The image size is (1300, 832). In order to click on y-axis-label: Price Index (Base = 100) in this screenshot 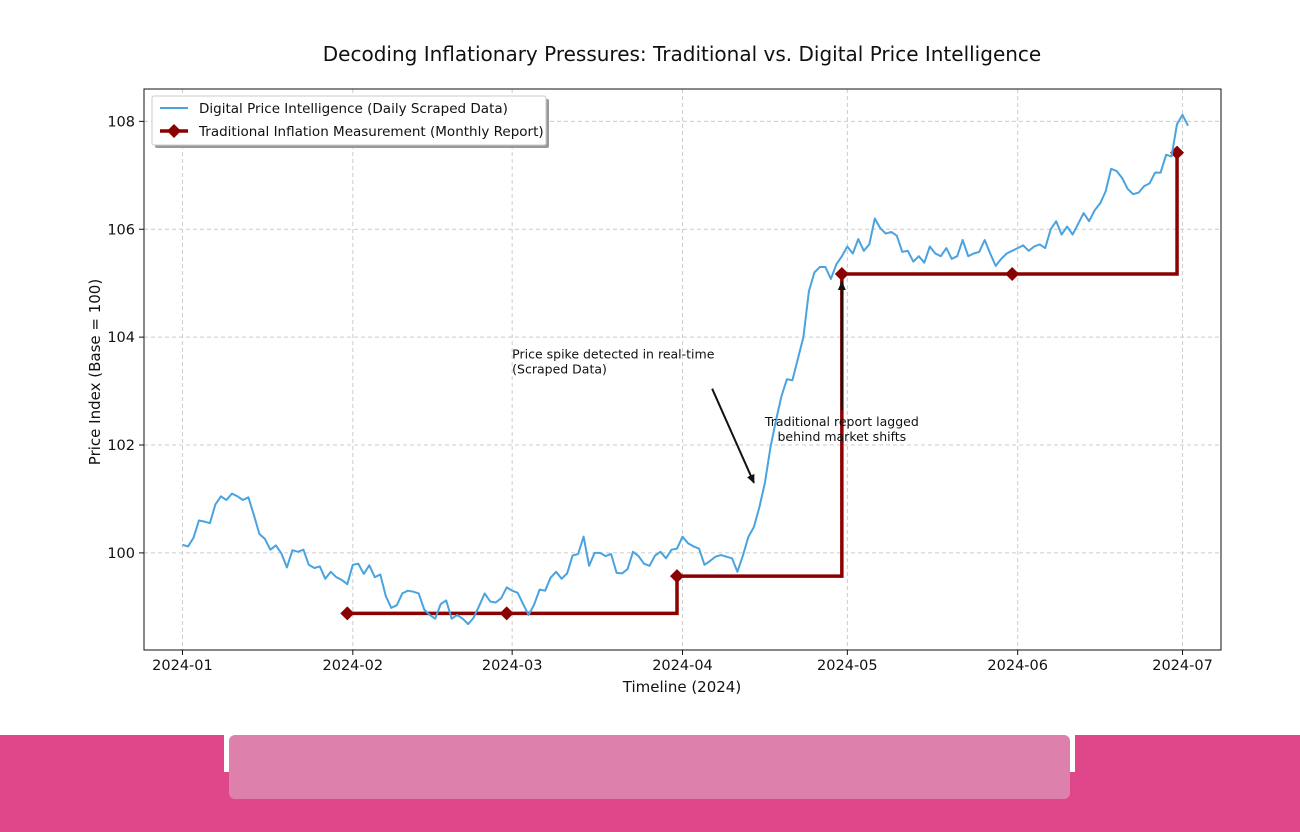, I will do `click(95, 372)`.